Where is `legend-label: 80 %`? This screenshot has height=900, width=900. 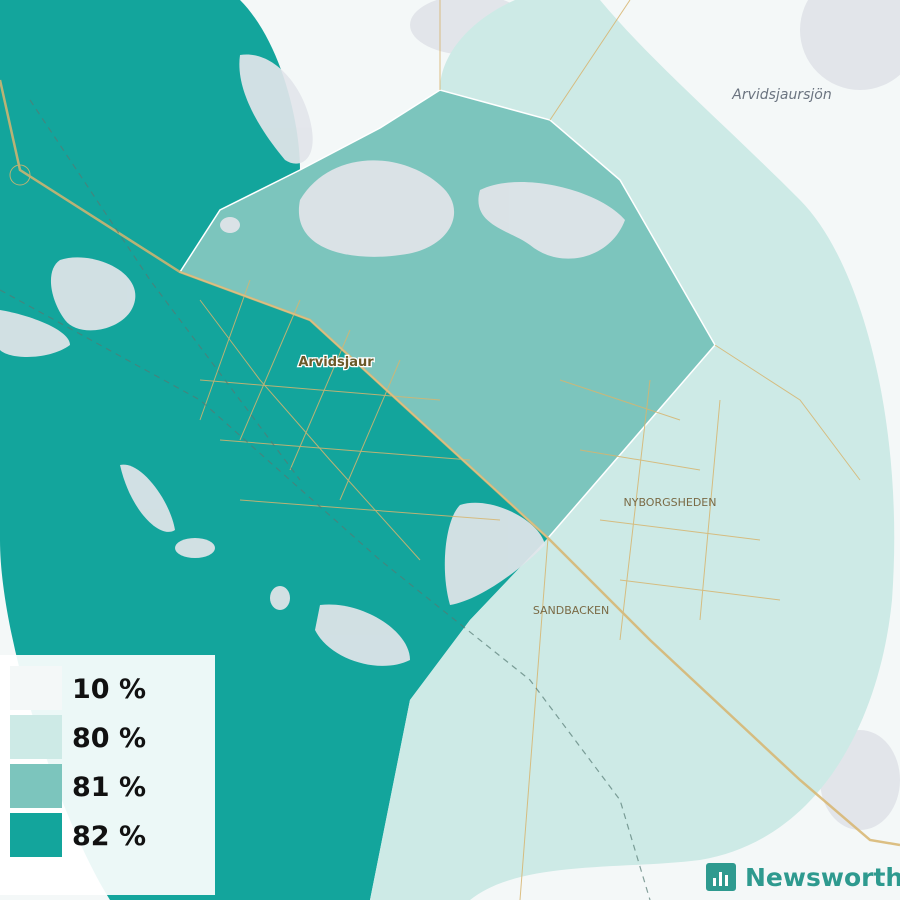
legend-label: 80 % is located at coordinates (109, 738).